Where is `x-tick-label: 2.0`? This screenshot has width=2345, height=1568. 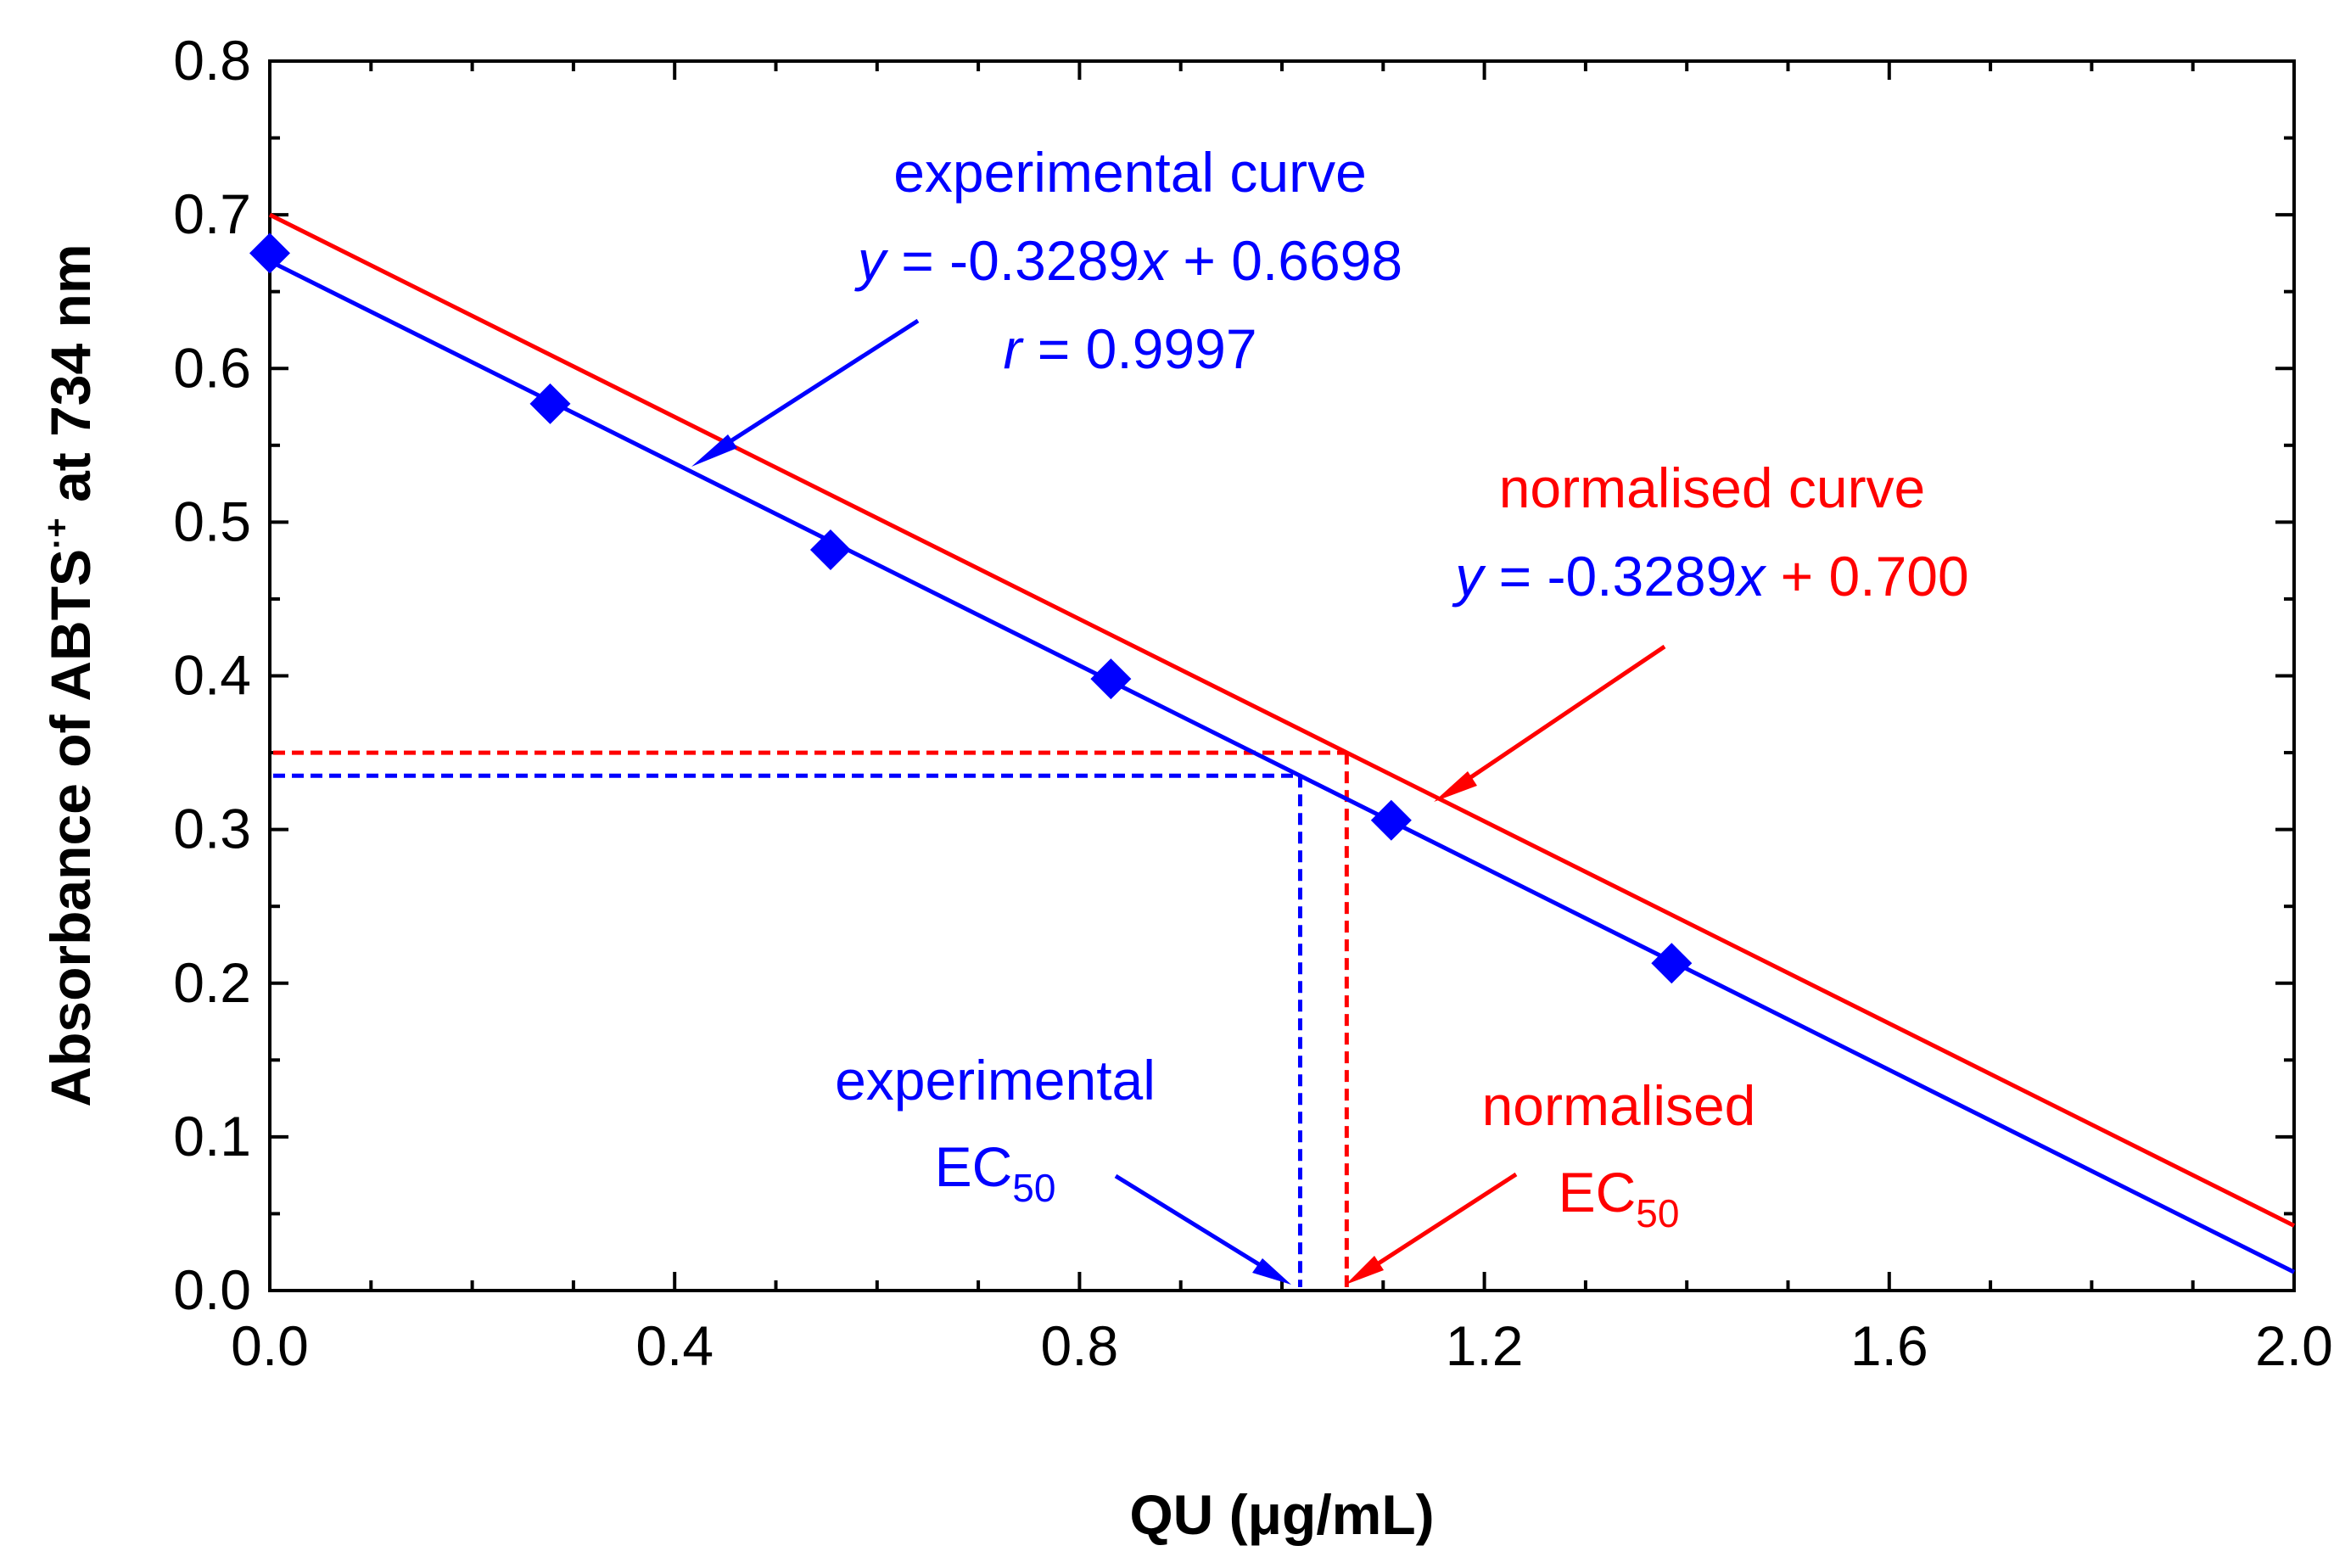 x-tick-label: 2.0 is located at coordinates (2294, 1345).